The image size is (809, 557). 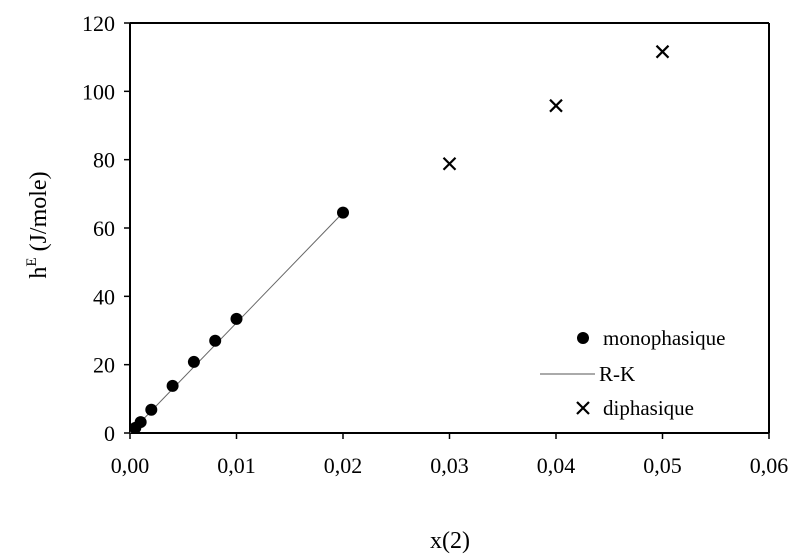 I want to click on legend-marker-x, so click(x=583, y=408).